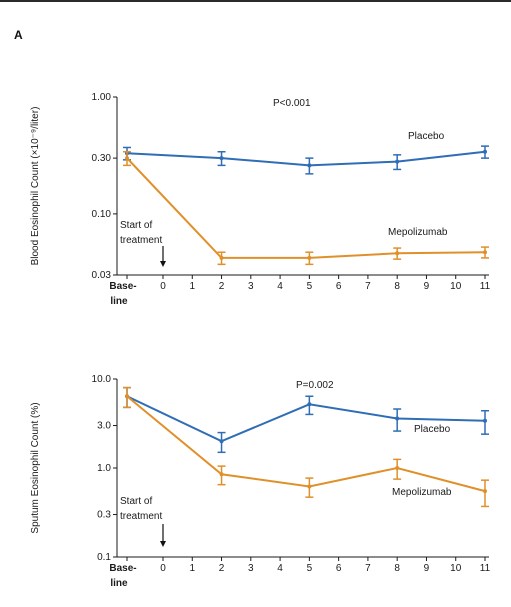  I want to click on p-value-annotation: P<0.001, so click(292, 103).